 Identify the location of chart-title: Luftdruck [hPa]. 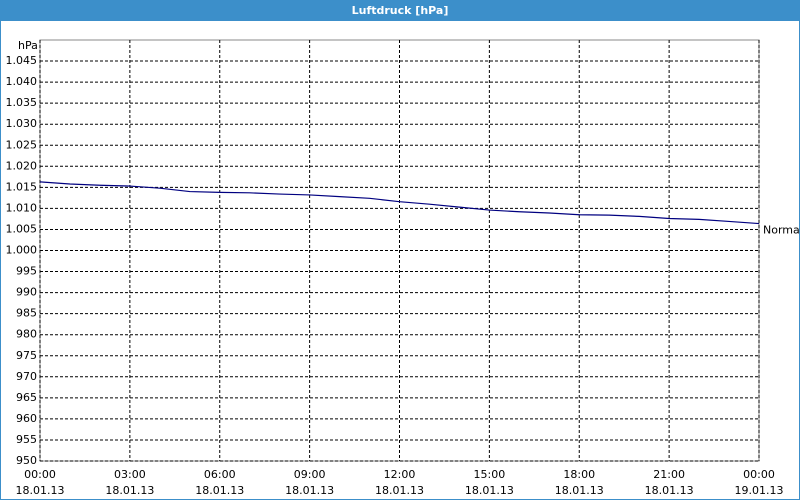
(400, 10).